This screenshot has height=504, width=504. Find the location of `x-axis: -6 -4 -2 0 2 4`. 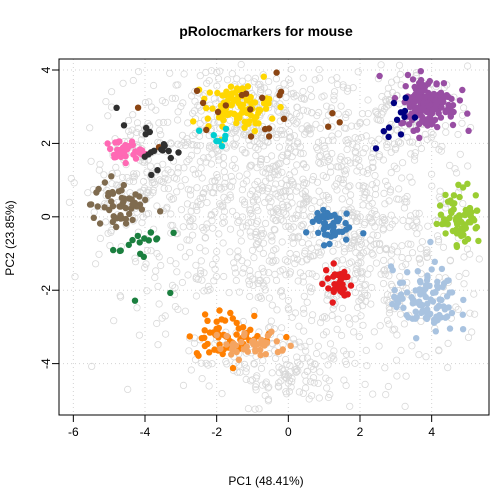

x-axis: -6 -4 -2 0 2 4 is located at coordinates (251, 427).